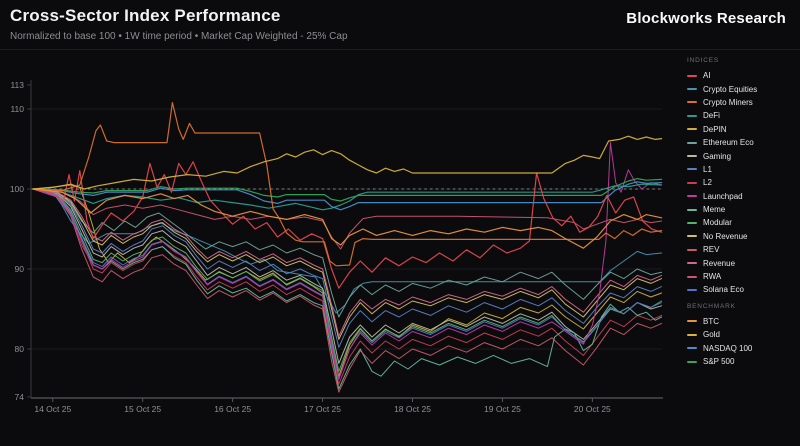 The height and width of the screenshot is (446, 800). Describe the element at coordinates (707, 76) in the screenshot. I see `legend-label: AI` at that location.